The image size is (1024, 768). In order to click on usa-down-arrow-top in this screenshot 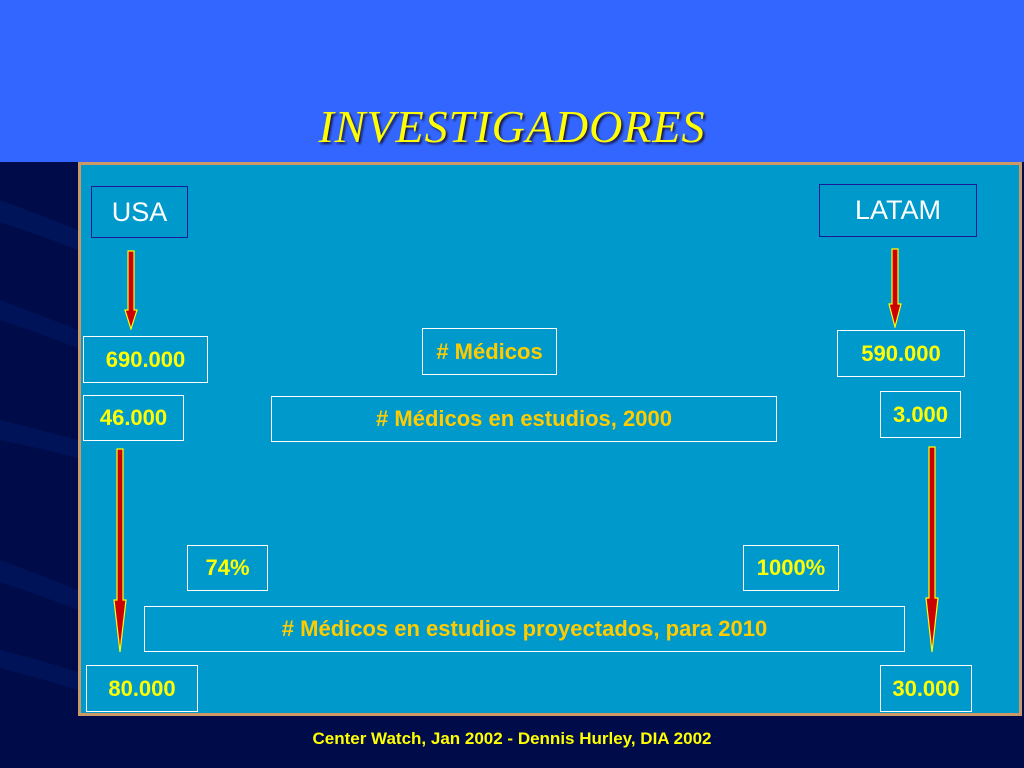, I will do `click(131, 290)`.